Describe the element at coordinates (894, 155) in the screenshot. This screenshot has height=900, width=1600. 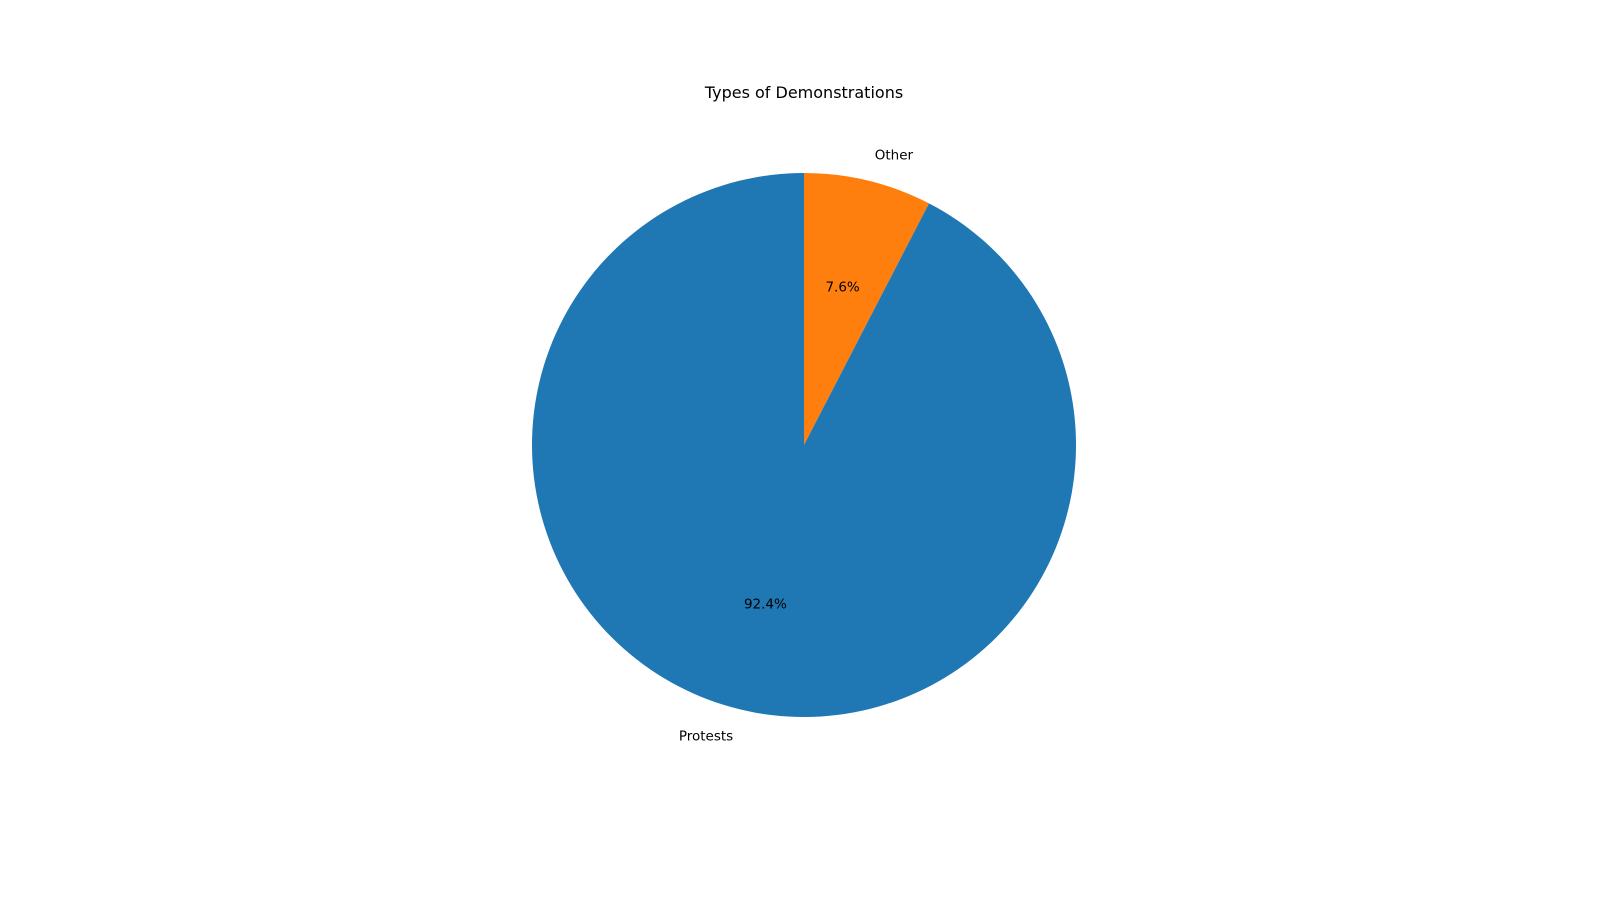
I see `slice-label-other: Other` at that location.